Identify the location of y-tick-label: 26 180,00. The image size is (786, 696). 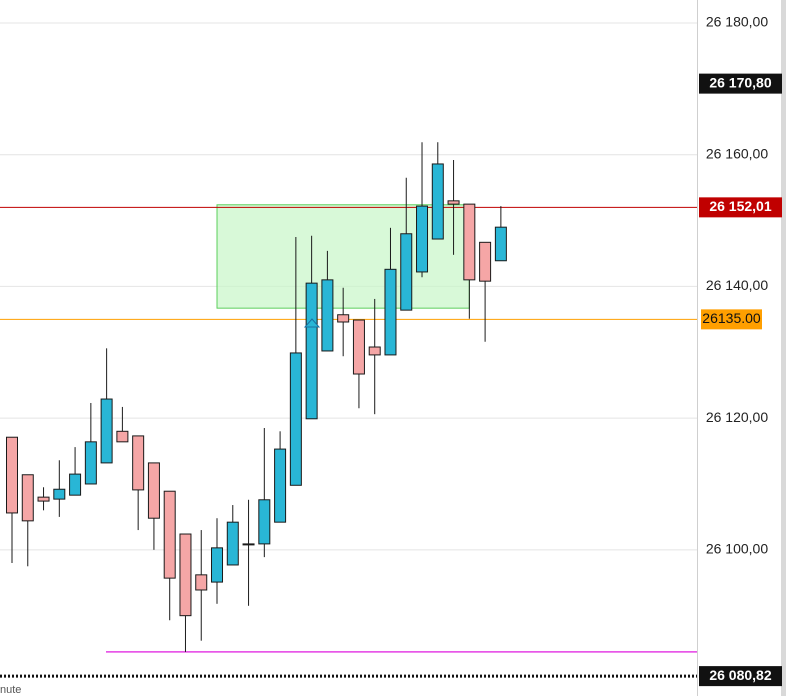
(737, 22).